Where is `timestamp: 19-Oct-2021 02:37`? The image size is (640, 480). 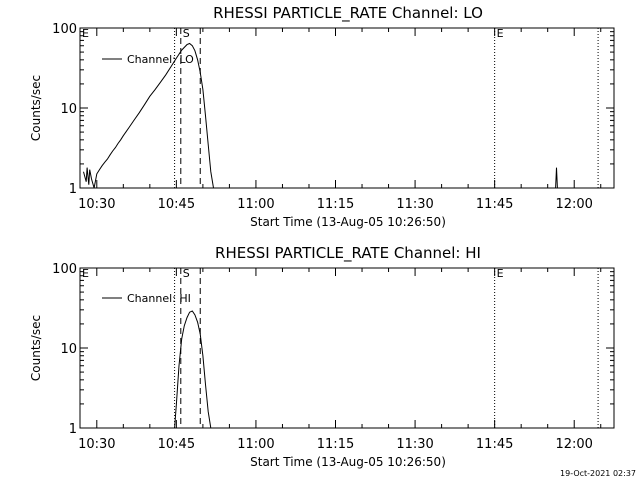 timestamp: 19-Oct-2021 02:37 is located at coordinates (598, 473).